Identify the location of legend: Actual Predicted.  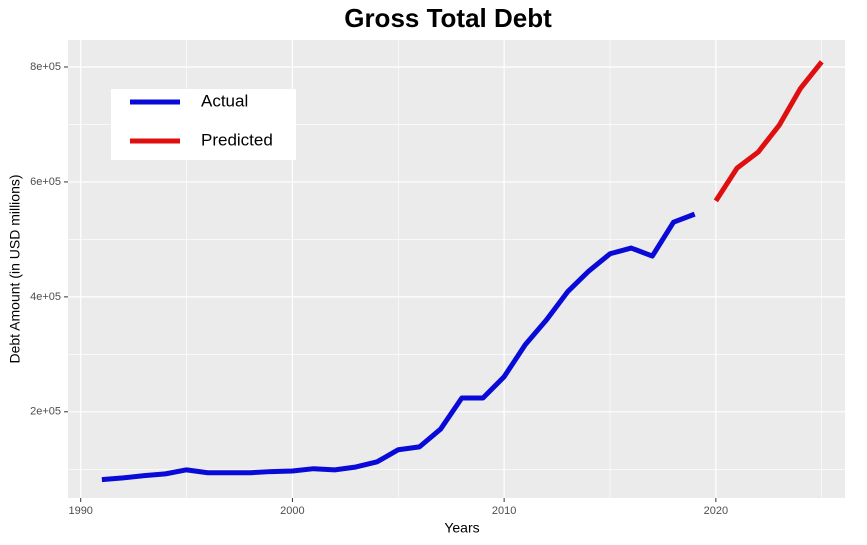
(203, 124).